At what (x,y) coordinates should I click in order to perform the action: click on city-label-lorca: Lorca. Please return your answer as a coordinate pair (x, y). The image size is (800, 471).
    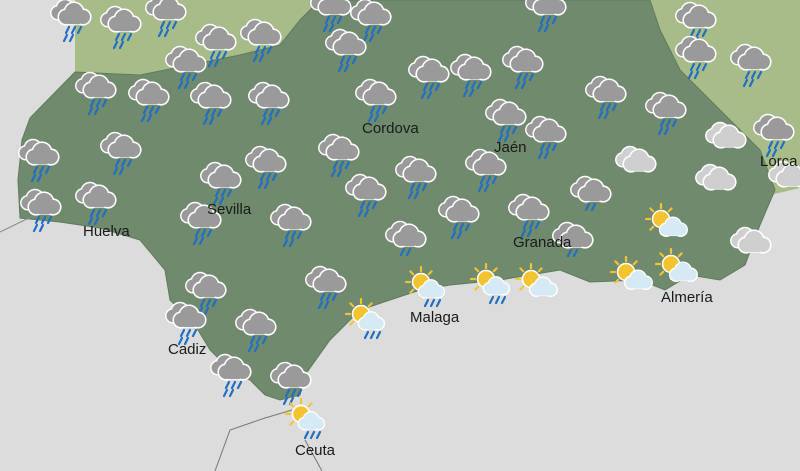
    Looking at the image, I should click on (779, 161).